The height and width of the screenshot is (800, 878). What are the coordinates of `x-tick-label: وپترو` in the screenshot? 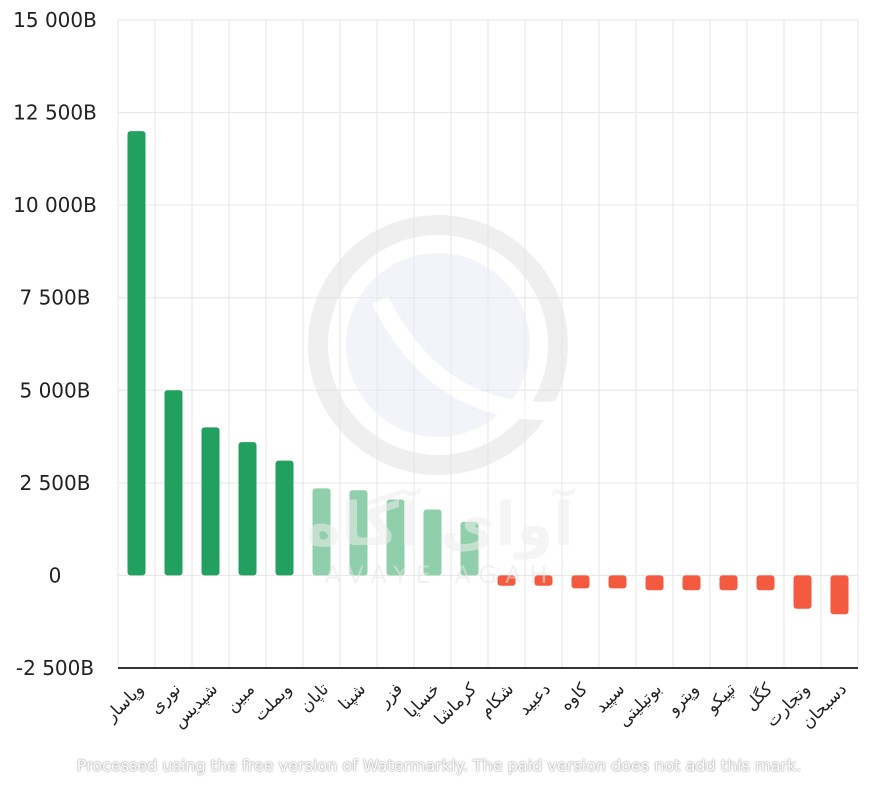 It's located at (683, 699).